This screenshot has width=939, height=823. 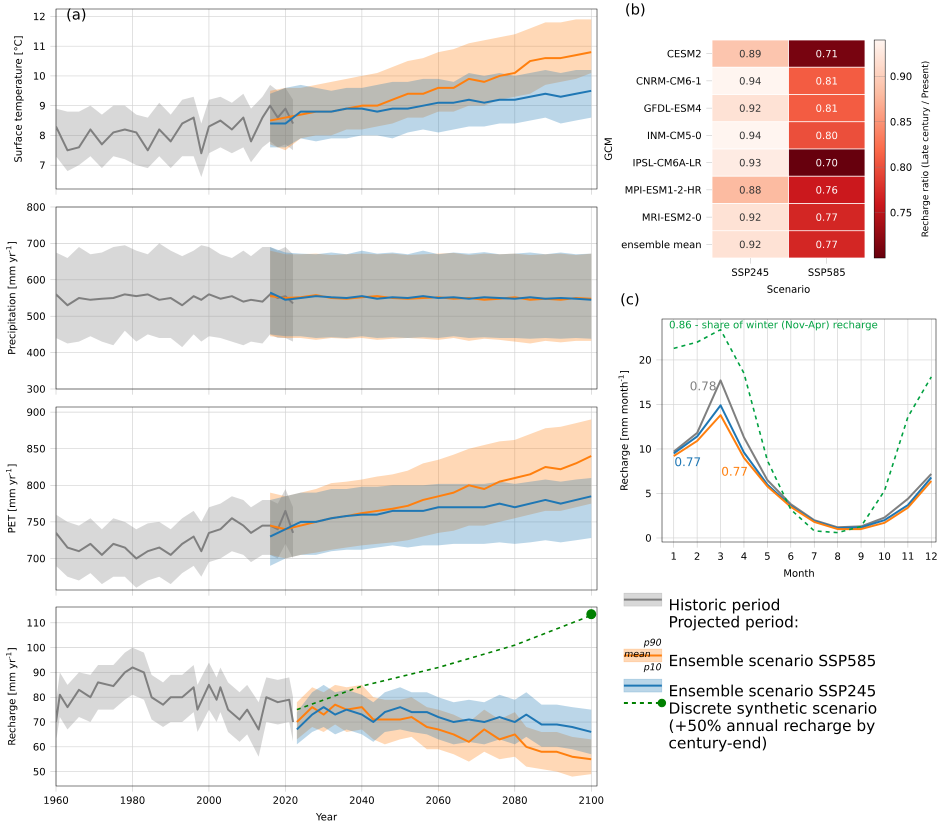 I want to click on data-label: 0.70, so click(x=827, y=162).